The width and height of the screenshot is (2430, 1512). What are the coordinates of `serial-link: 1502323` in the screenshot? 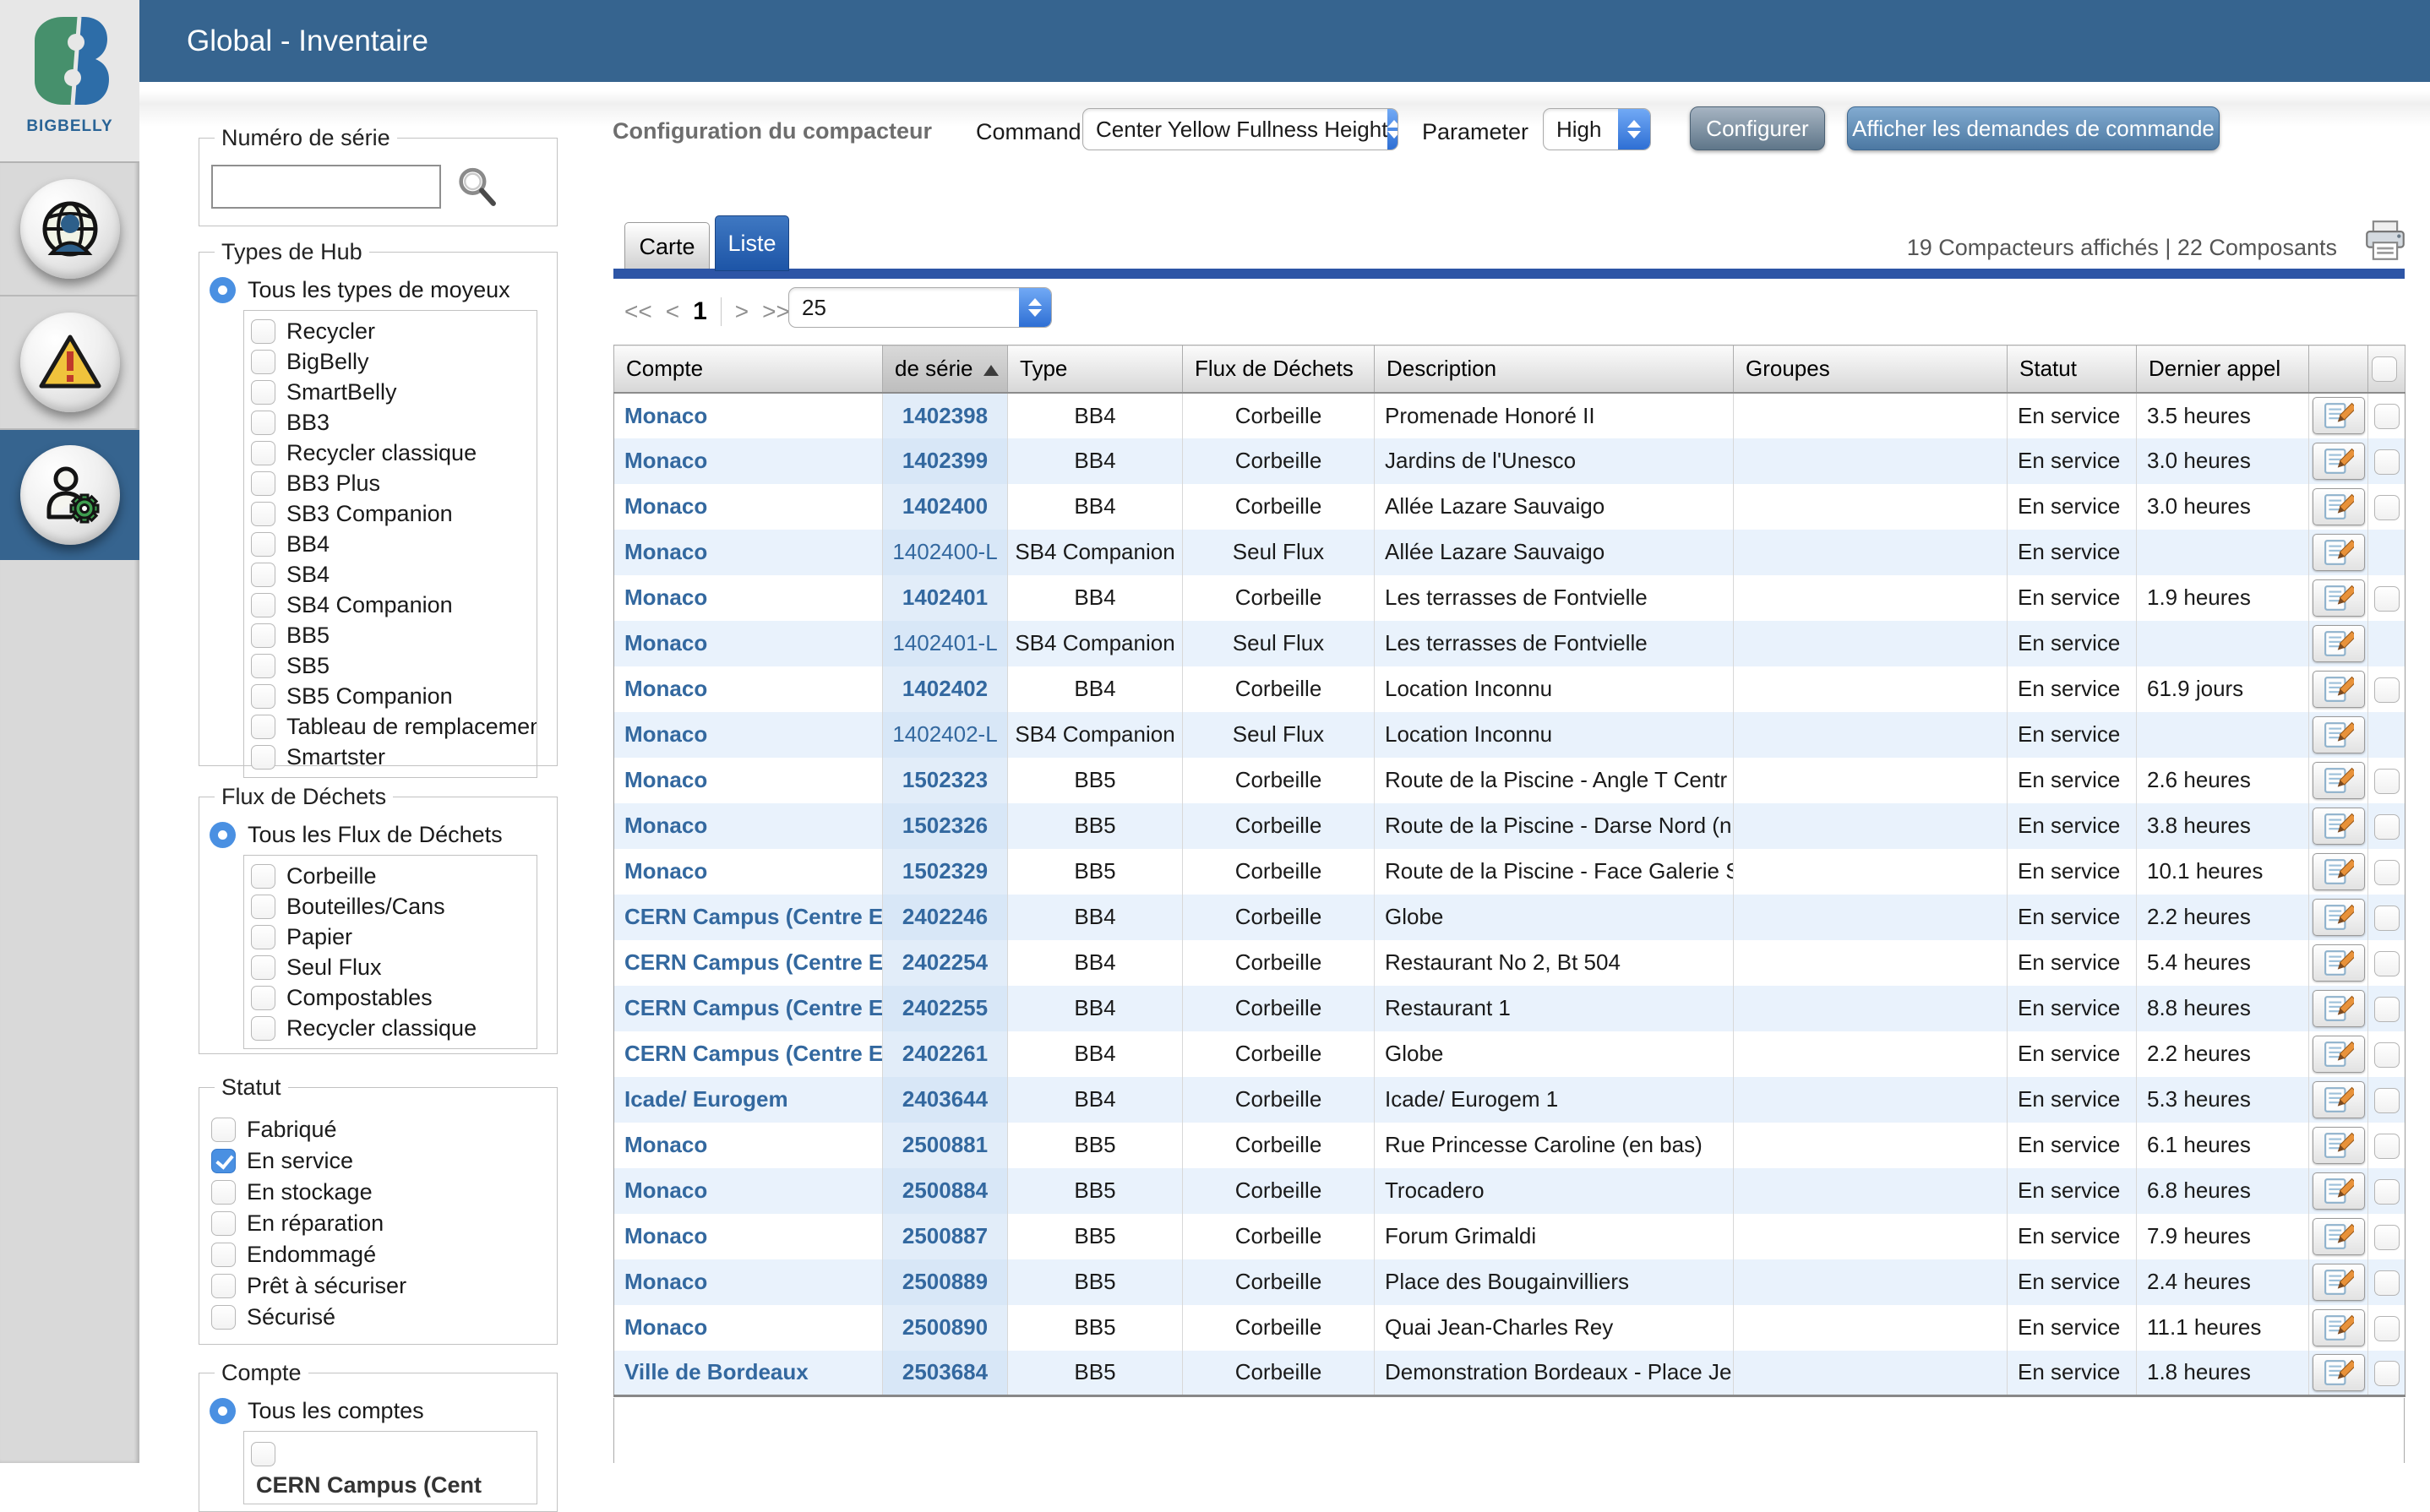 It's located at (945, 780).